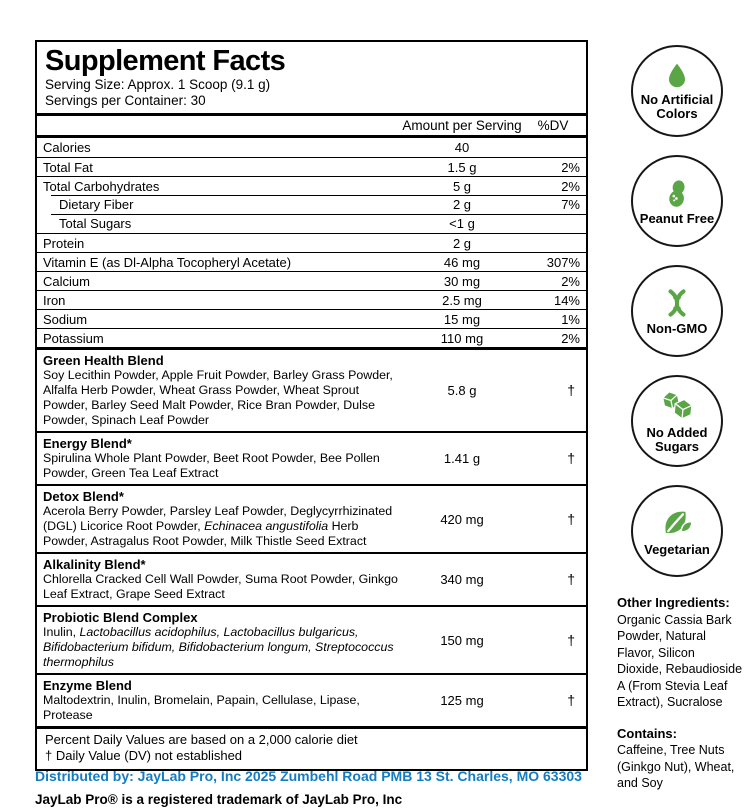  Describe the element at coordinates (677, 303) in the screenshot. I see `dna-icon` at that location.